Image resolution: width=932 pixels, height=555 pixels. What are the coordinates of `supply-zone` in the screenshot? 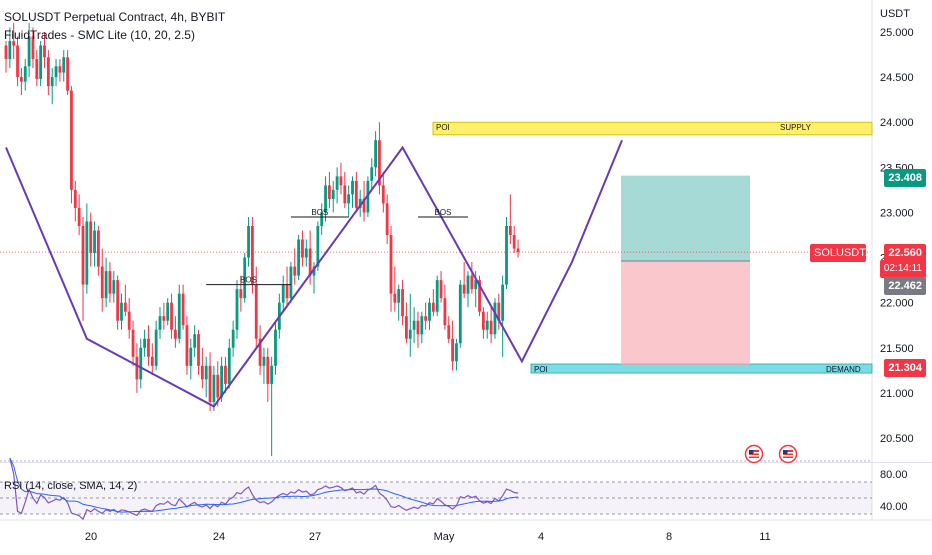 It's located at (652, 128).